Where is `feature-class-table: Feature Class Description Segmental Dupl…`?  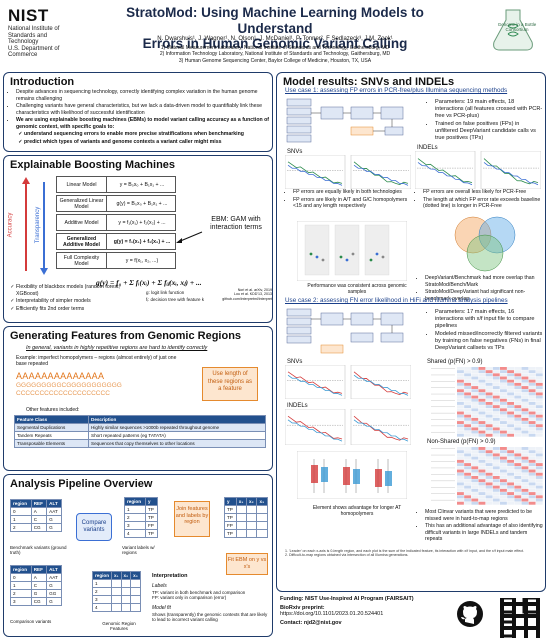 feature-class-table: Feature Class Description Segmental Dupl… is located at coordinates (140, 431).